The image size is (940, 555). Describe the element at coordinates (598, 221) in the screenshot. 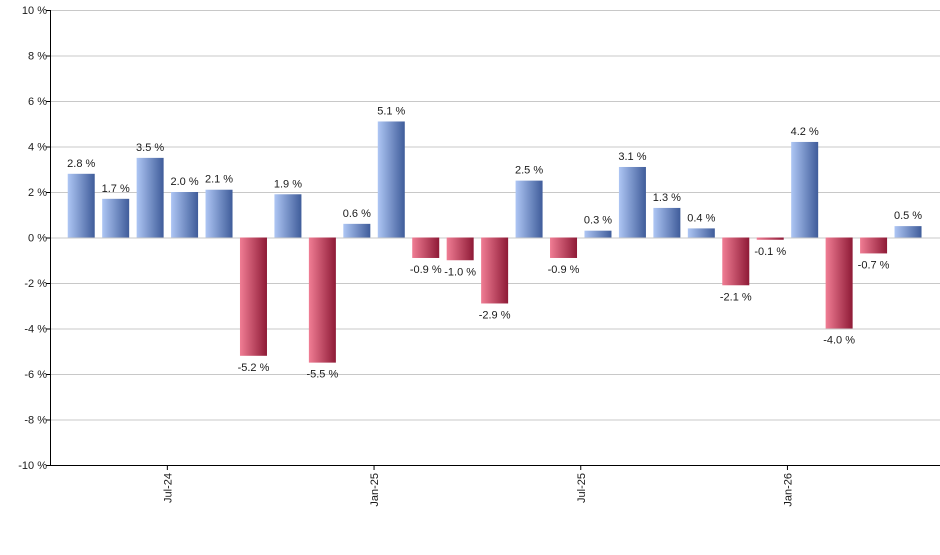

I see `bar-data-label: 0.3 %` at that location.